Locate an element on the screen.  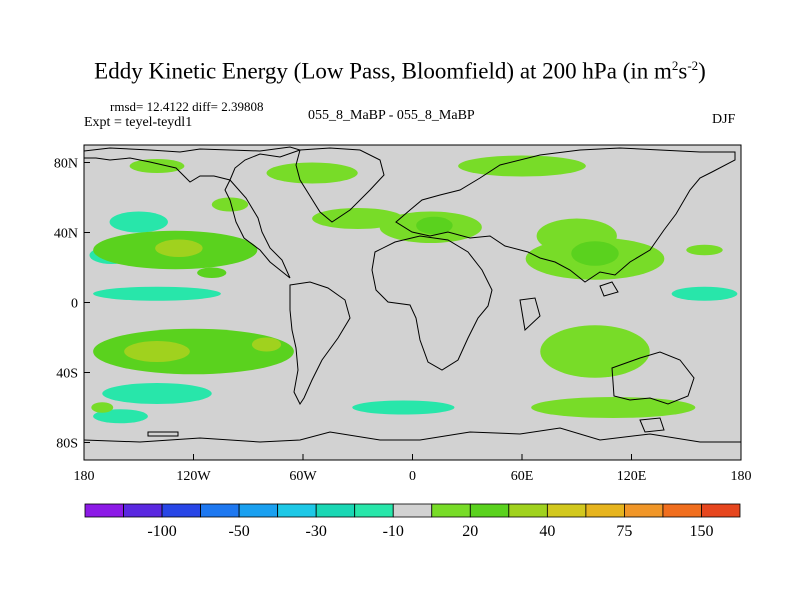
colorbar-label: -10 is located at coordinates (393, 531).